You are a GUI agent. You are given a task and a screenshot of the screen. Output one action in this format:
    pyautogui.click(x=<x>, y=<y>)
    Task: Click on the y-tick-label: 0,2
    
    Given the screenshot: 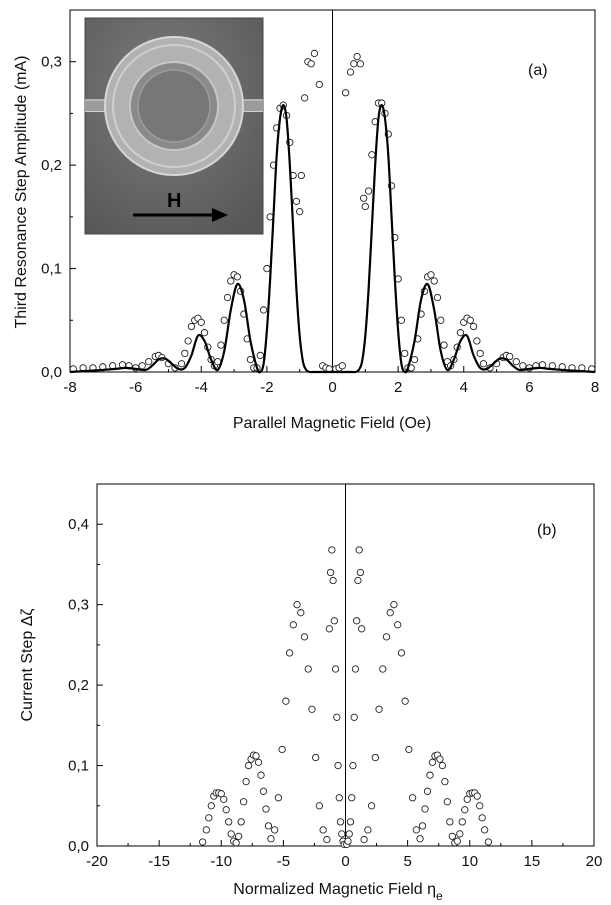 What is the action you would take?
    pyautogui.click(x=51, y=165)
    